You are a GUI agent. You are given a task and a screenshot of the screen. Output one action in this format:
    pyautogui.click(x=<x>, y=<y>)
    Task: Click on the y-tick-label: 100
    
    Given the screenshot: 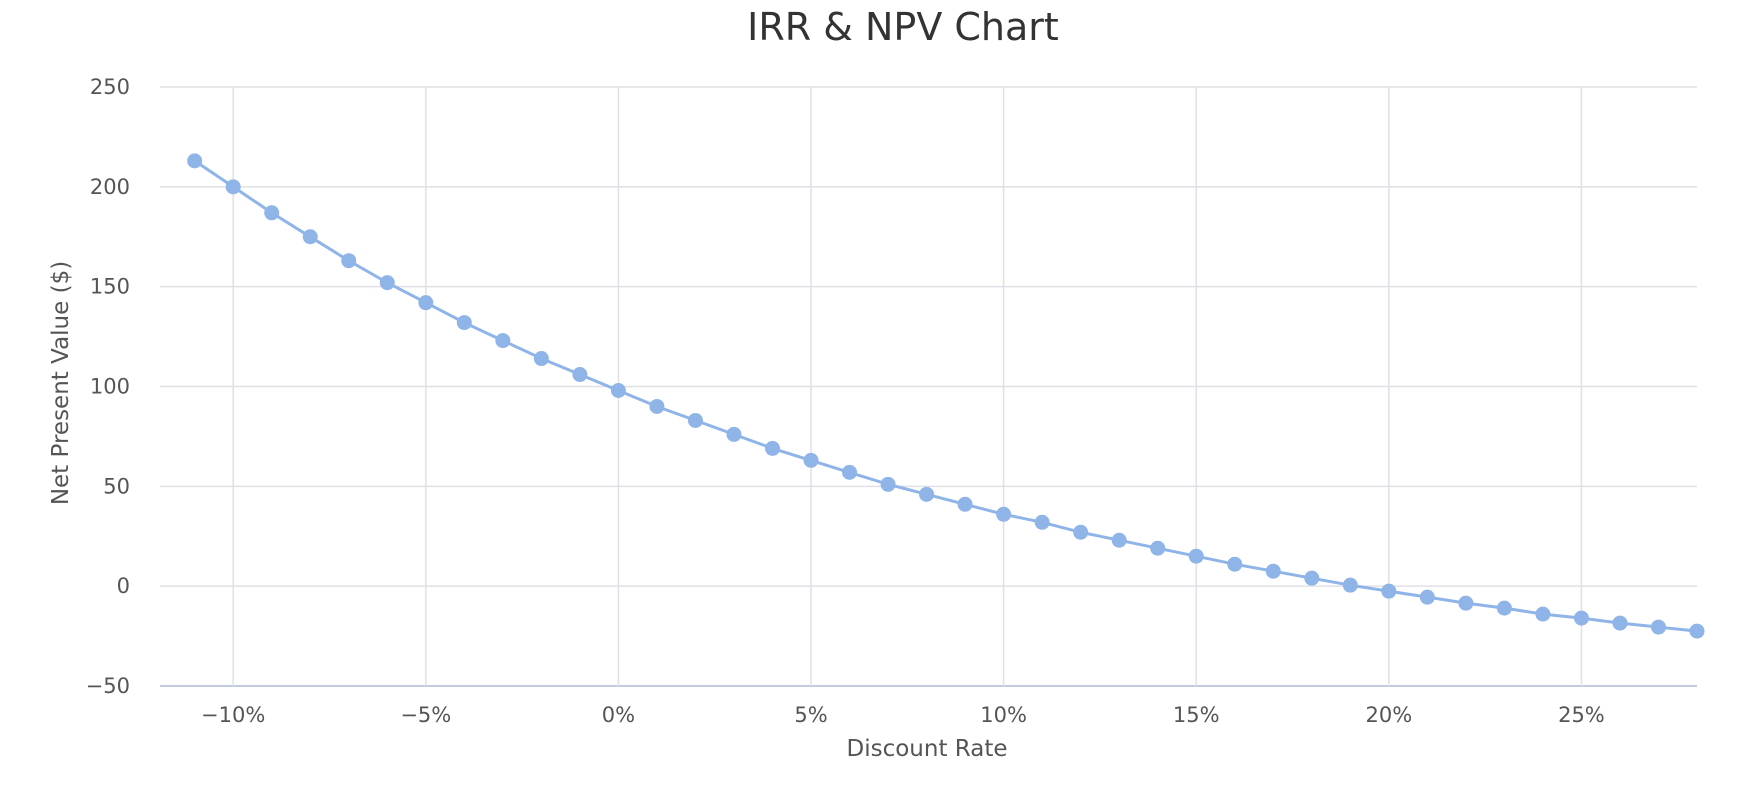 What is the action you would take?
    pyautogui.click(x=110, y=387)
    